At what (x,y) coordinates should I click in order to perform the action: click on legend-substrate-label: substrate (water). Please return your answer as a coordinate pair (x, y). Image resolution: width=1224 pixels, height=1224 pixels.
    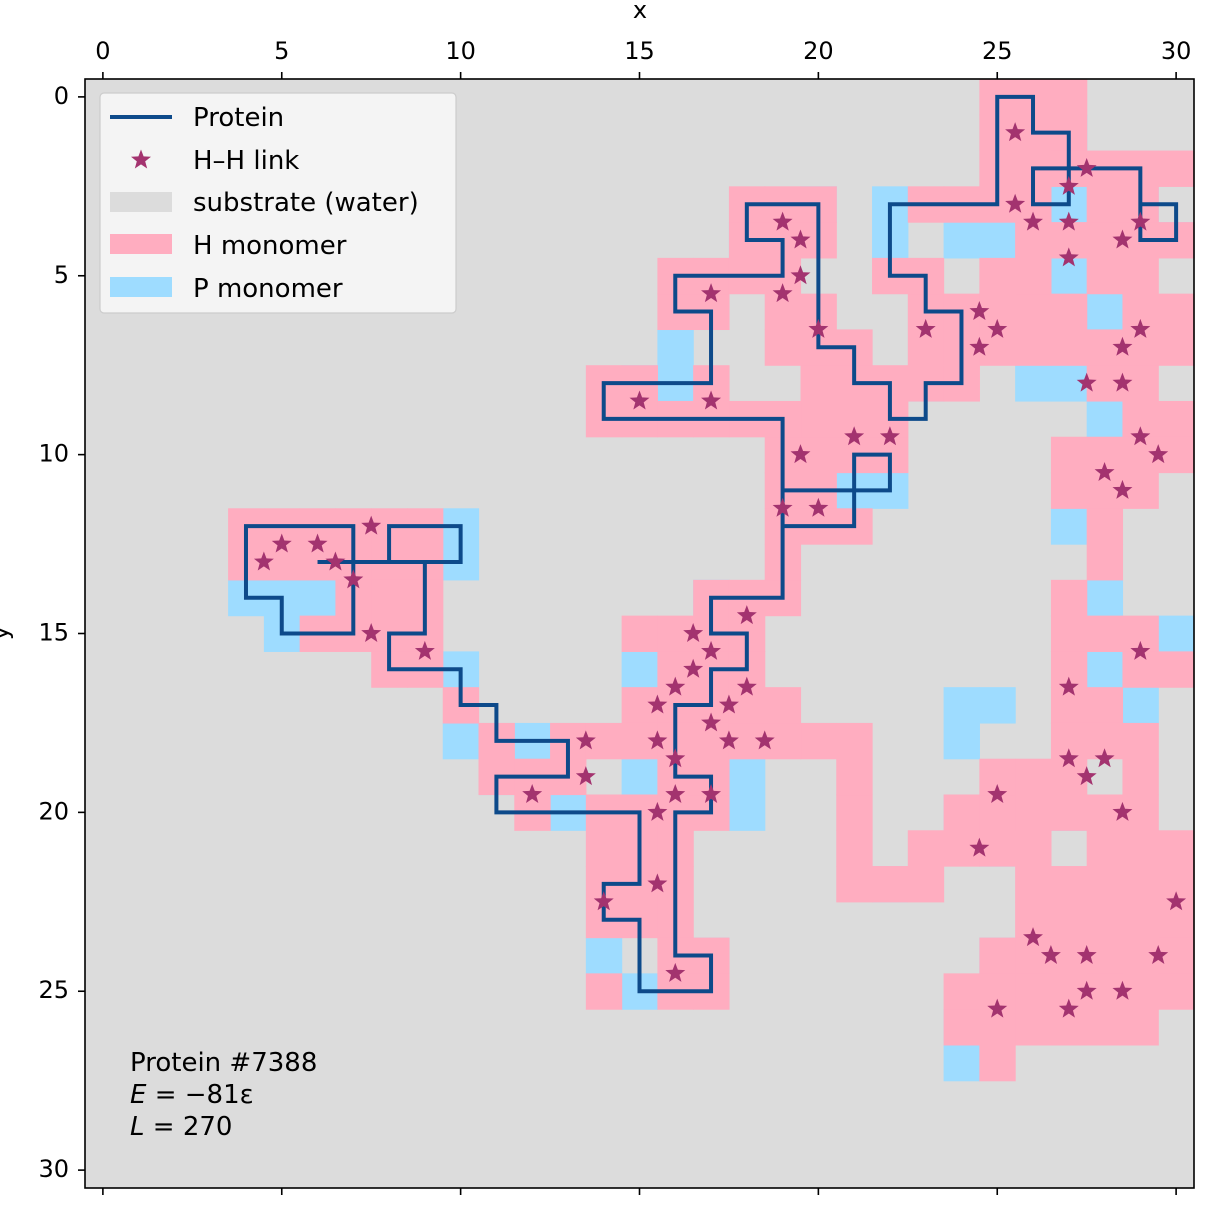
    Looking at the image, I should click on (306, 203).